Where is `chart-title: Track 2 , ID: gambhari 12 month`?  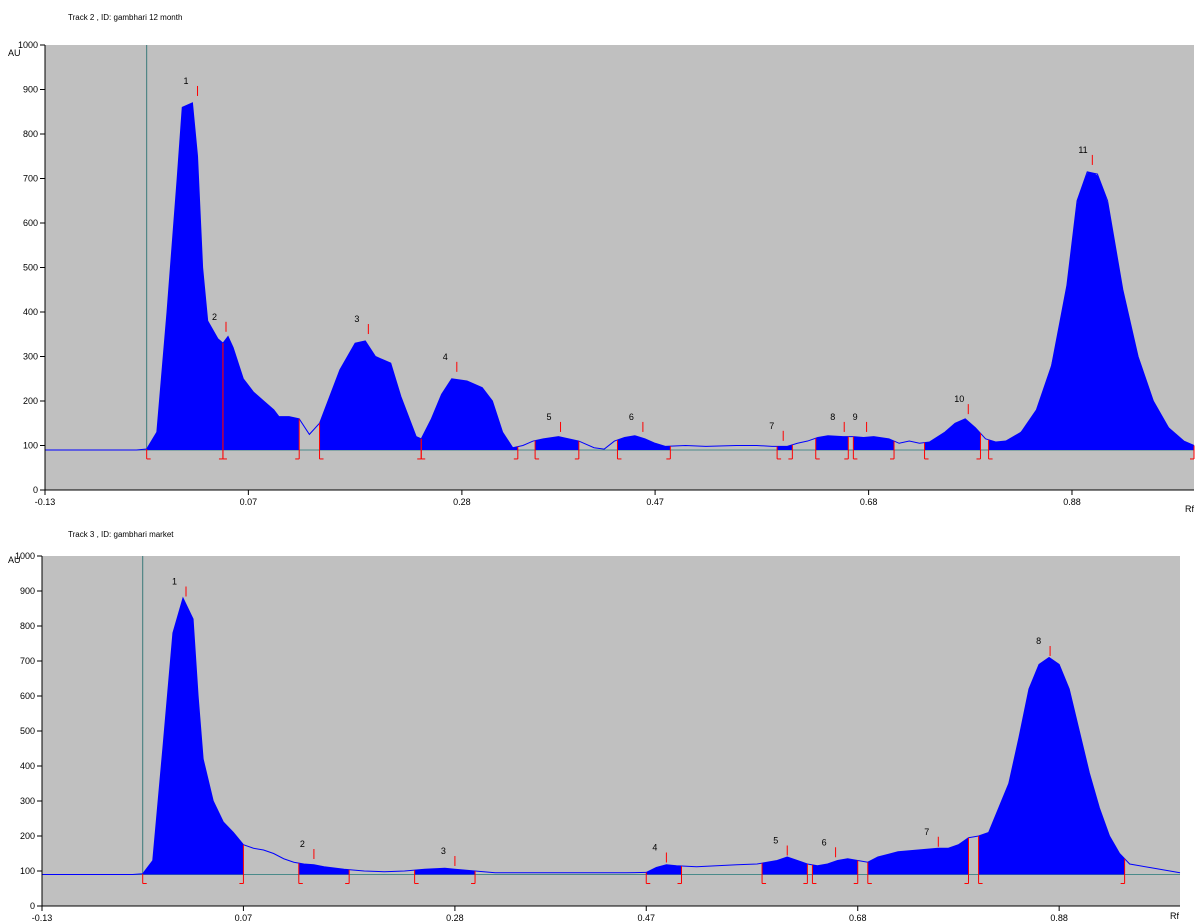
chart-title: Track 2 , ID: gambhari 12 month is located at coordinates (125, 17).